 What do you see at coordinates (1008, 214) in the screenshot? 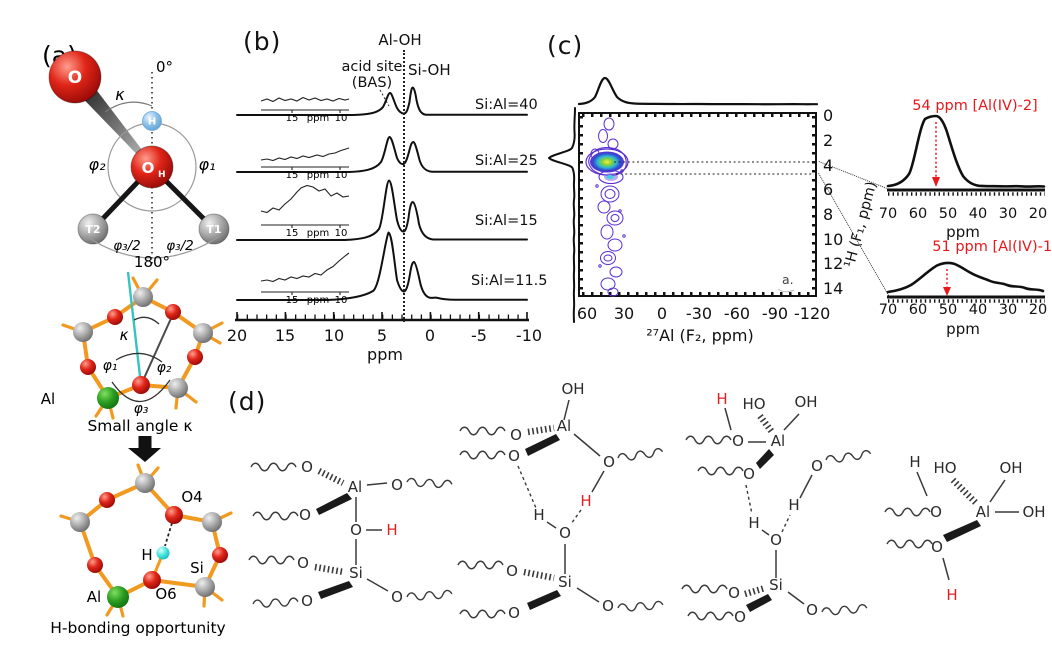
I see `slice-tick: 30` at bounding box center [1008, 214].